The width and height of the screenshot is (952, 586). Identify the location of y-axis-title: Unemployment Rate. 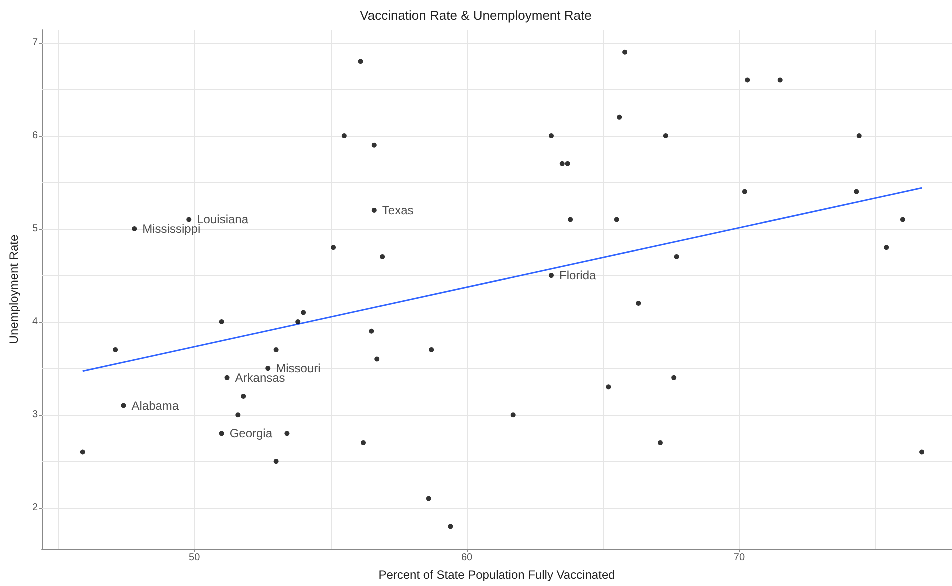
(14, 289).